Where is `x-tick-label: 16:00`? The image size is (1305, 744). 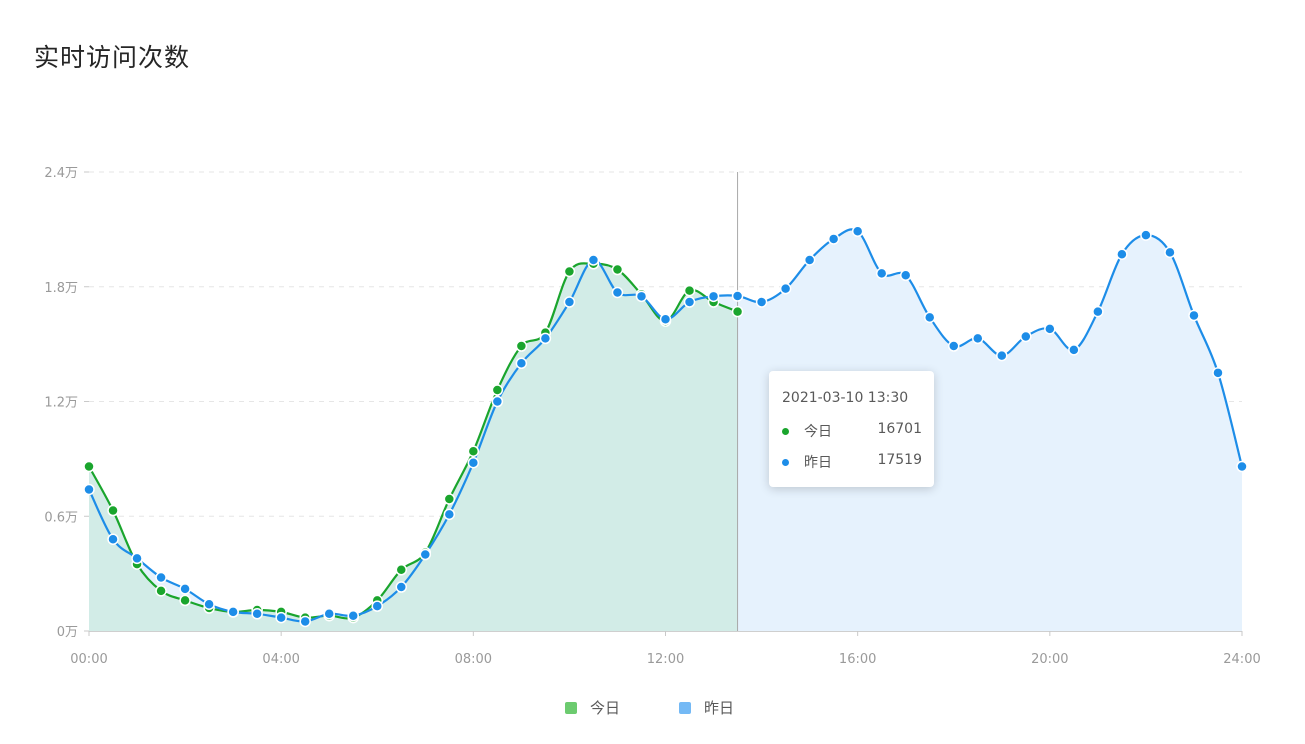 x-tick-label: 16:00 is located at coordinates (857, 659).